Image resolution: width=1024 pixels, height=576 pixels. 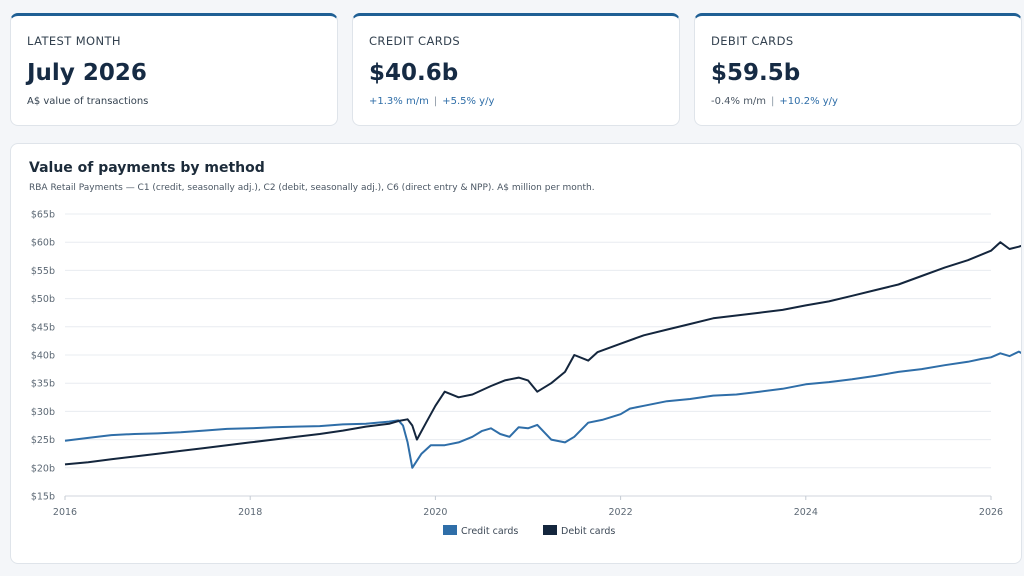 I want to click on y-tick-label: $55b, so click(x=43, y=271).